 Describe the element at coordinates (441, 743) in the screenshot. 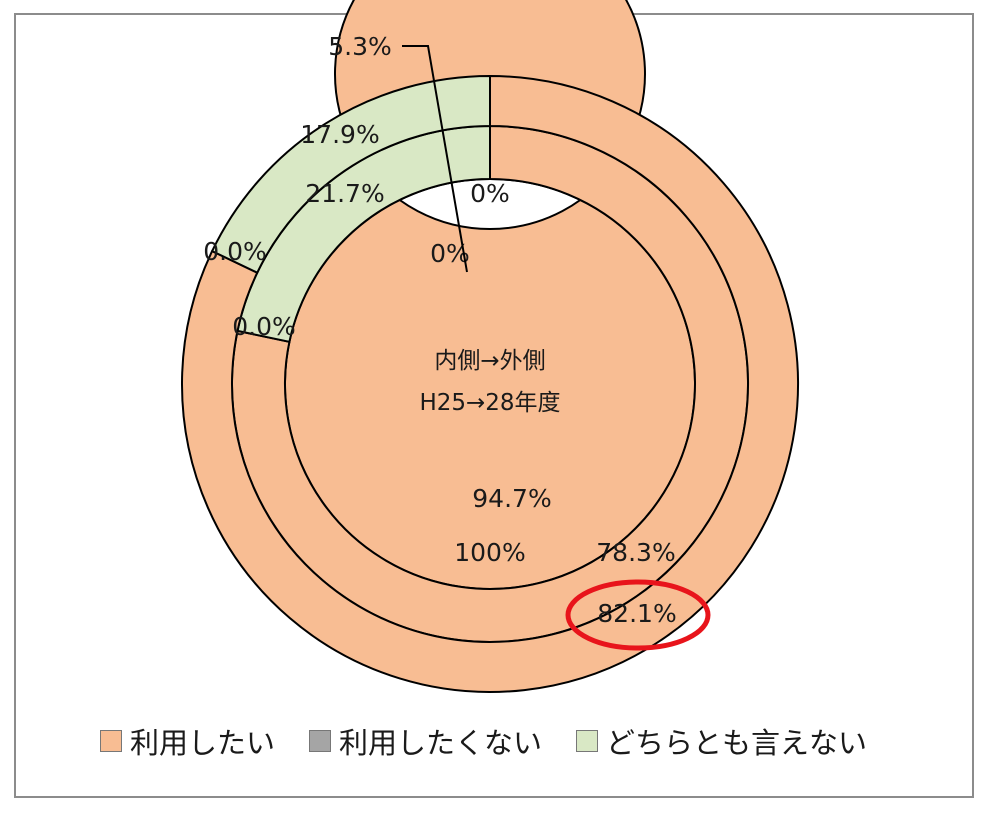

I see `legend-label-dont-want: 利用したくない` at that location.